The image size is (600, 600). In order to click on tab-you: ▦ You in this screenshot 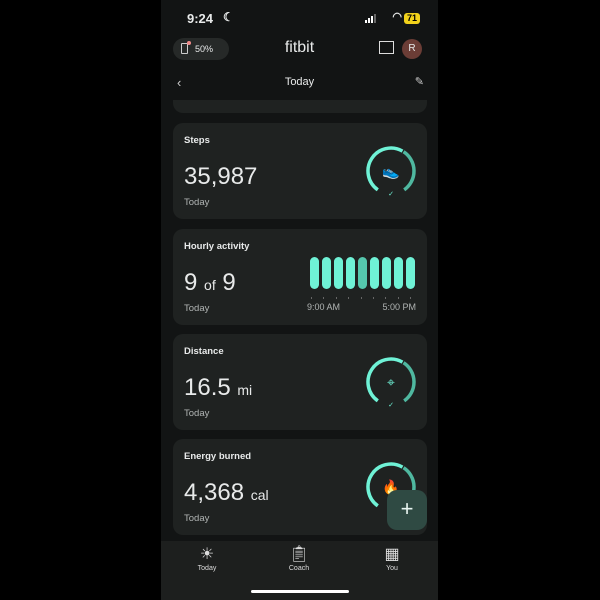, I will do `click(392, 558)`.